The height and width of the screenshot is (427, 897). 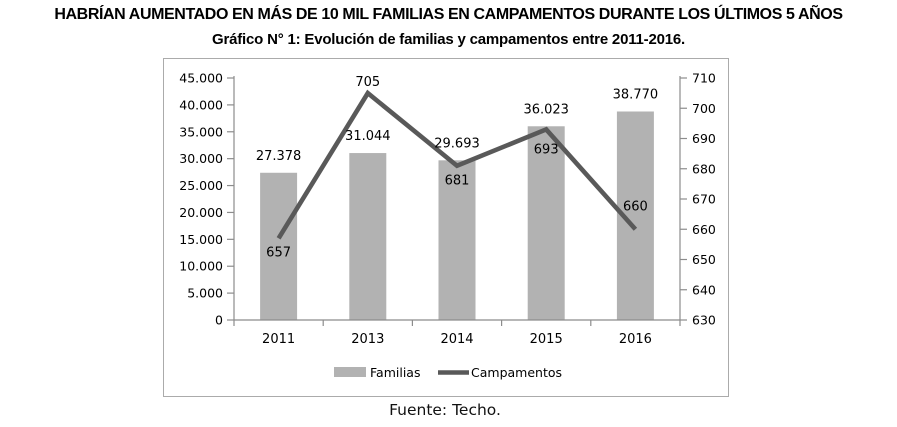 I want to click on x-axis-category-label: 2011, so click(x=278, y=339).